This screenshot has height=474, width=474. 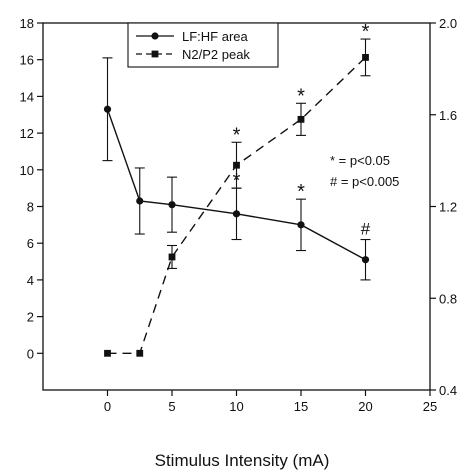 I want to click on y-left-tick-label: 12, so click(x=27, y=133).